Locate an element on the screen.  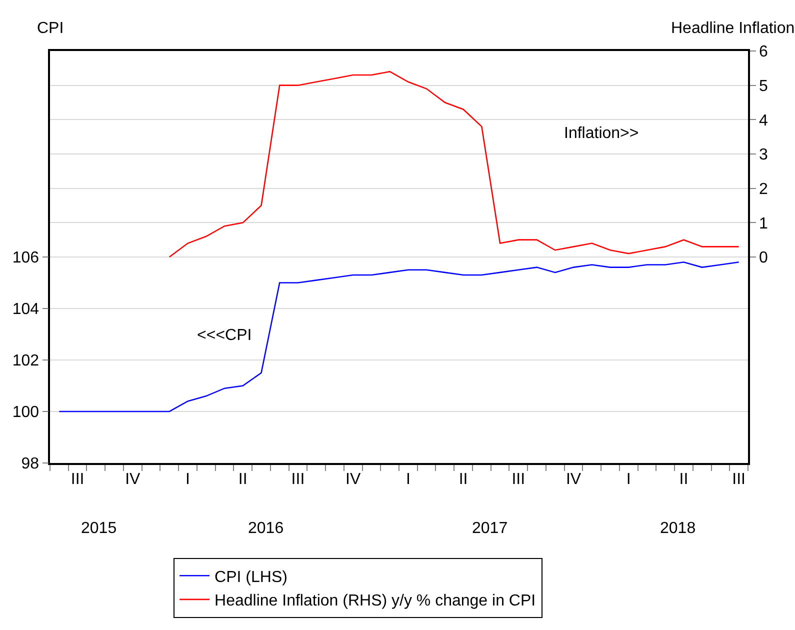
y2-tick-label: 1 is located at coordinates (763, 223).